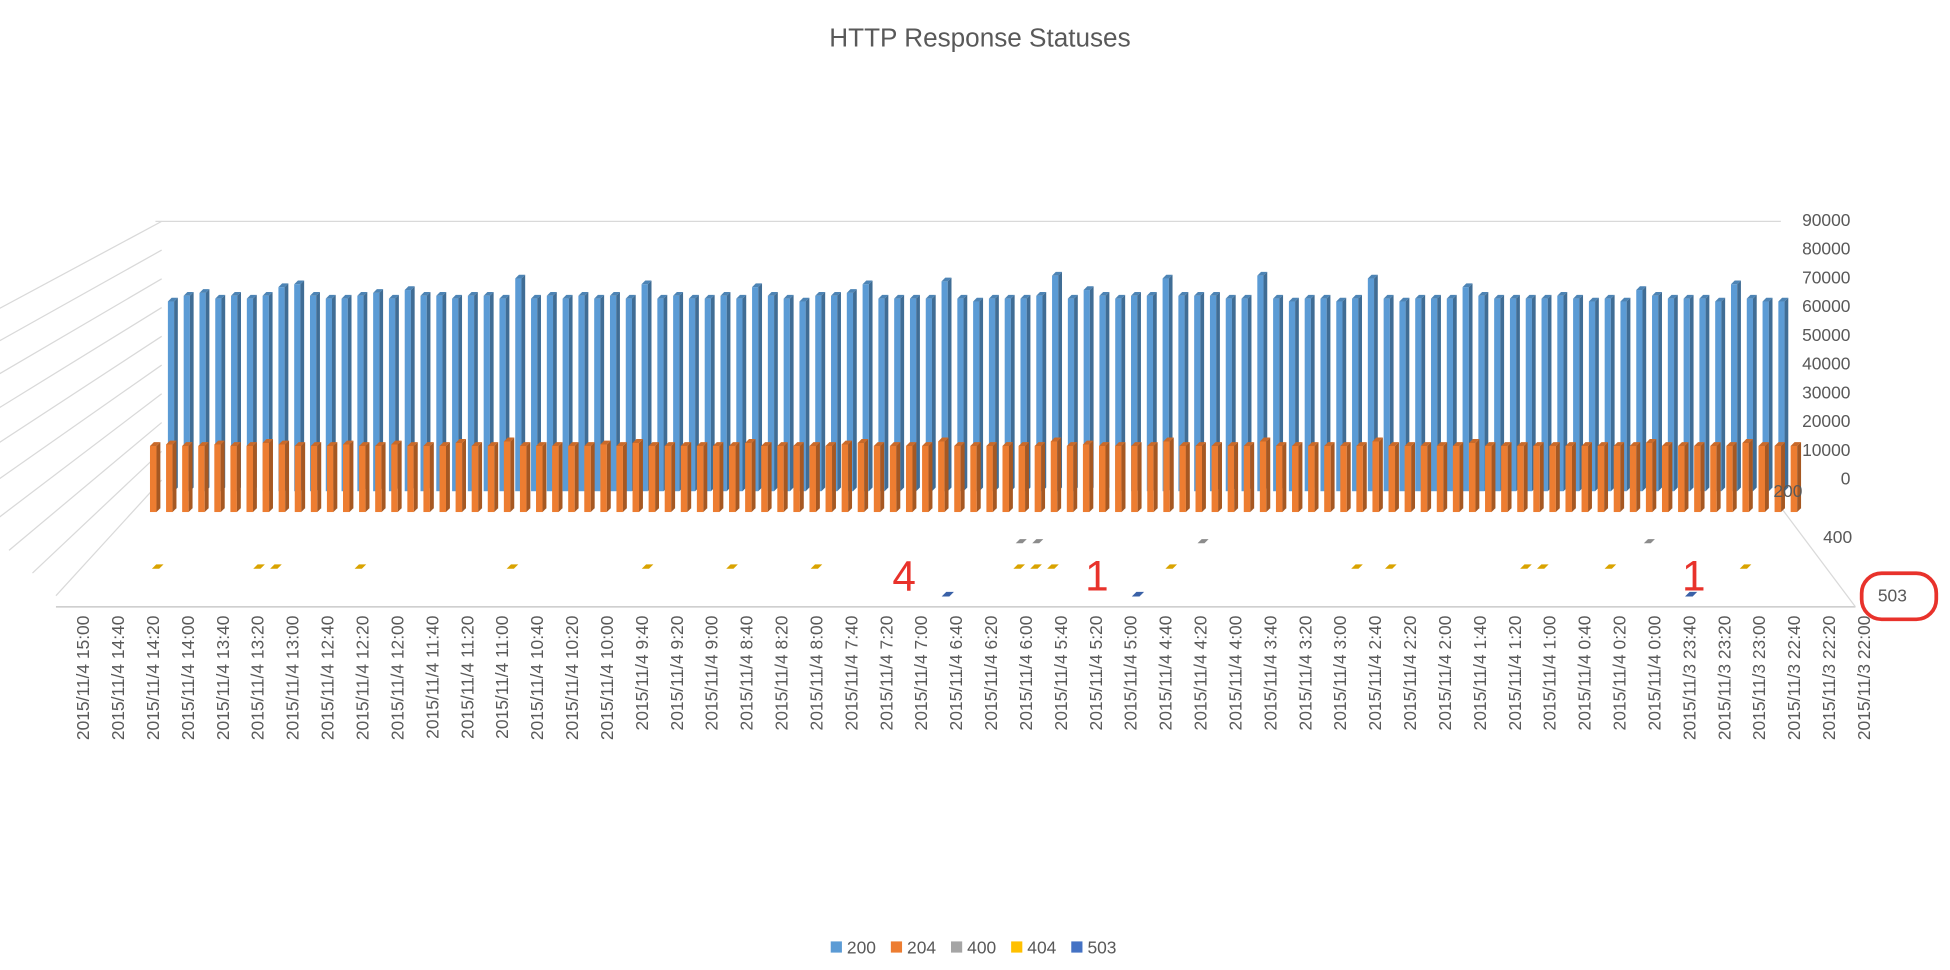 This screenshot has height=970, width=1950. Describe the element at coordinates (1829, 678) in the screenshot. I see `x-tick-label: 2015/11/3 22:20` at that location.